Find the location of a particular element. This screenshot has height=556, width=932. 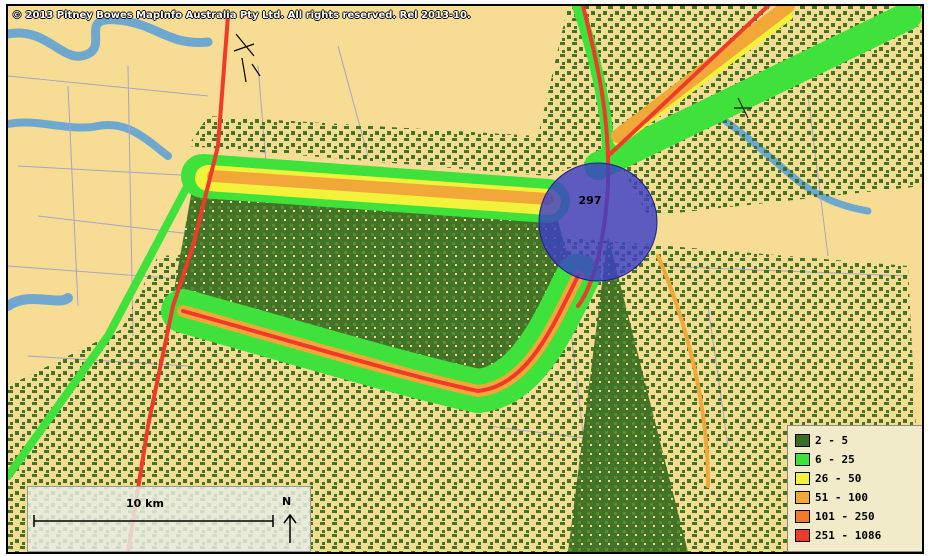

legend-item: 6 - 25 is located at coordinates (825, 459).